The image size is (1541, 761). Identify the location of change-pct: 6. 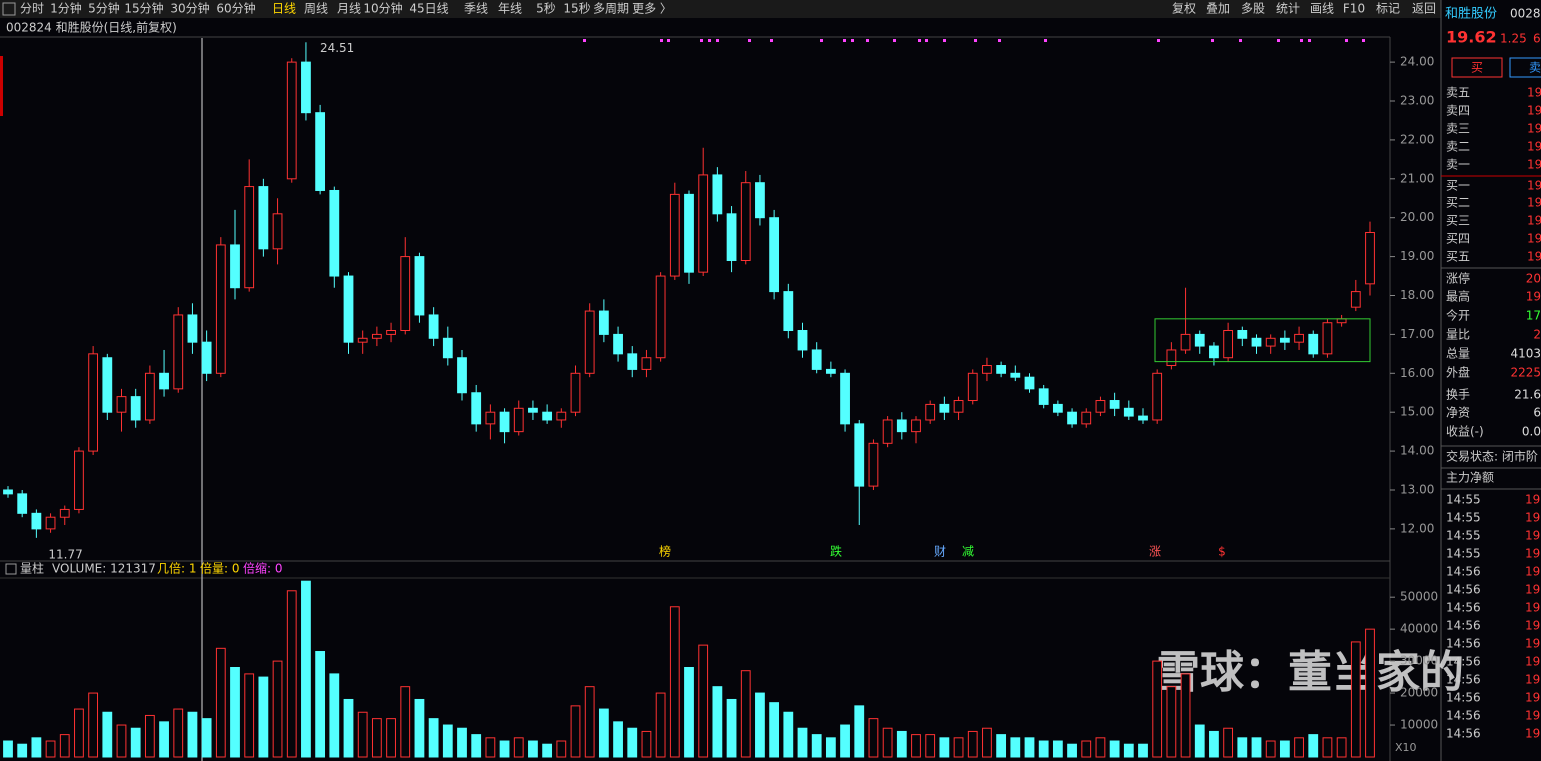
(1537, 39).